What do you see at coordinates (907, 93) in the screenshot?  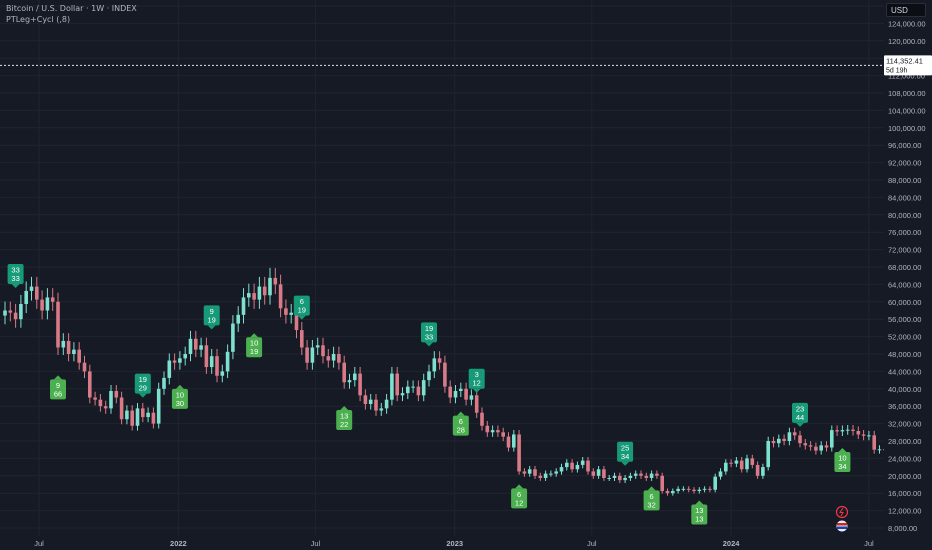 I see `y-tick-label: 108,000.00` at bounding box center [907, 93].